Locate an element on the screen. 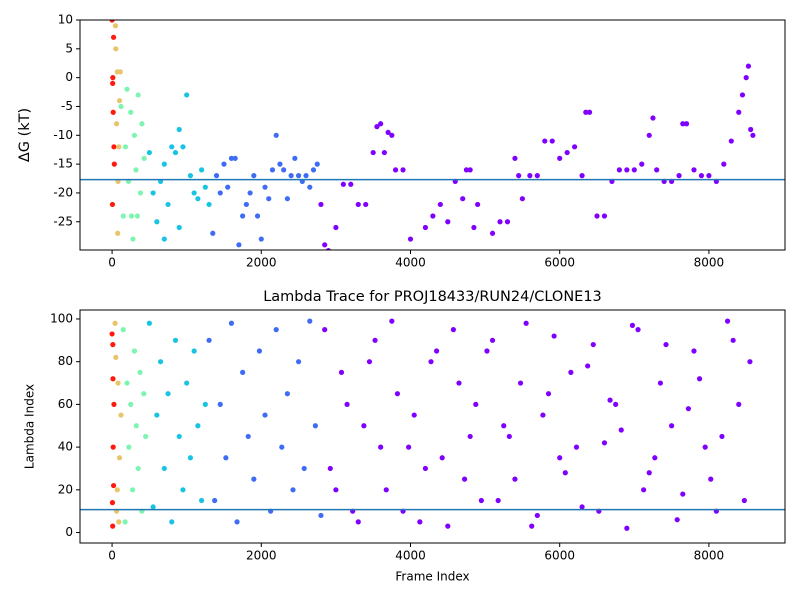  y-axis-label: Lambda Index is located at coordinates (30, 426).